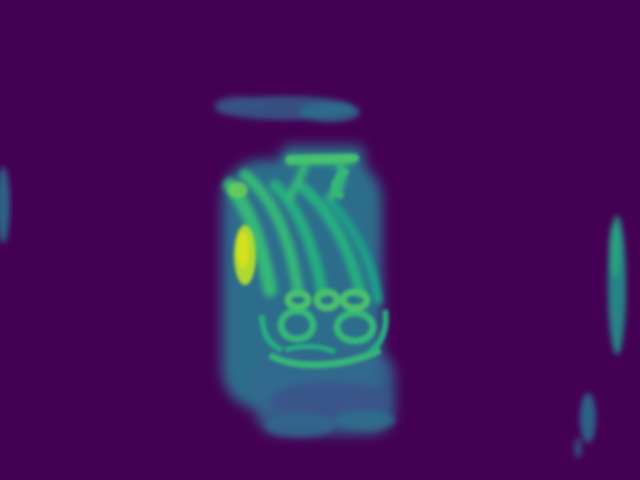 Image resolution: width=640 pixels, height=480 pixels. I want to click on object-hook, so click(322, 176).